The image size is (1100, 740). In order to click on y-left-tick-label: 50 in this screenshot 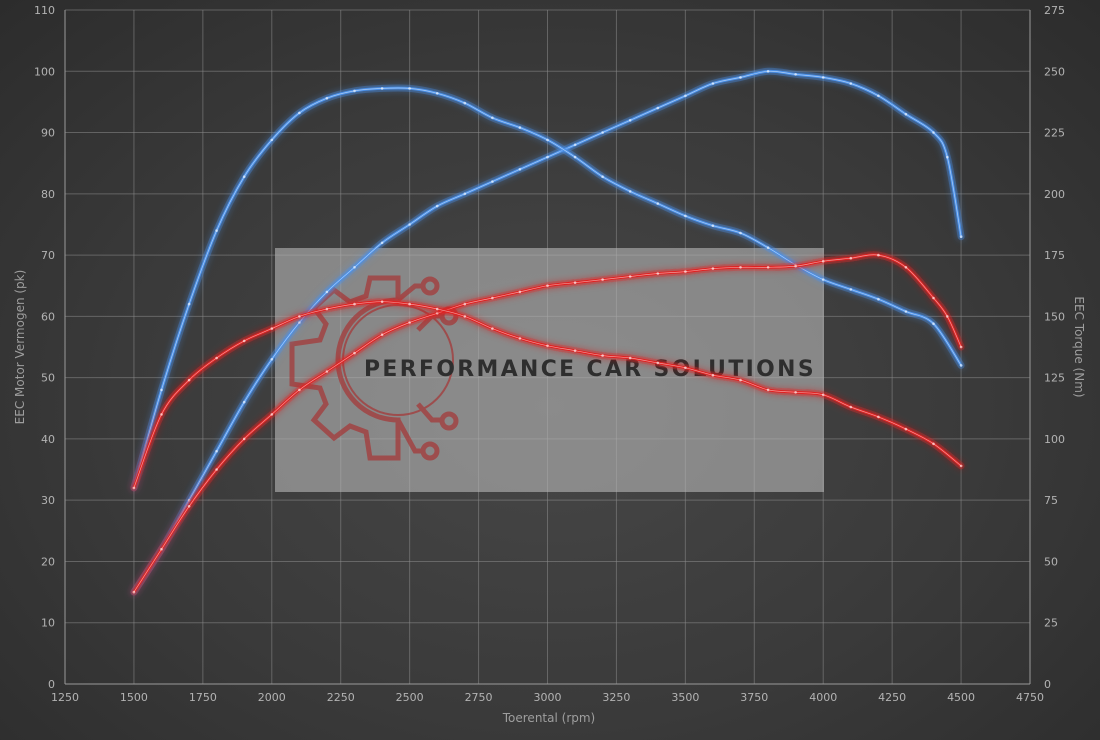, I will do `click(48, 378)`.